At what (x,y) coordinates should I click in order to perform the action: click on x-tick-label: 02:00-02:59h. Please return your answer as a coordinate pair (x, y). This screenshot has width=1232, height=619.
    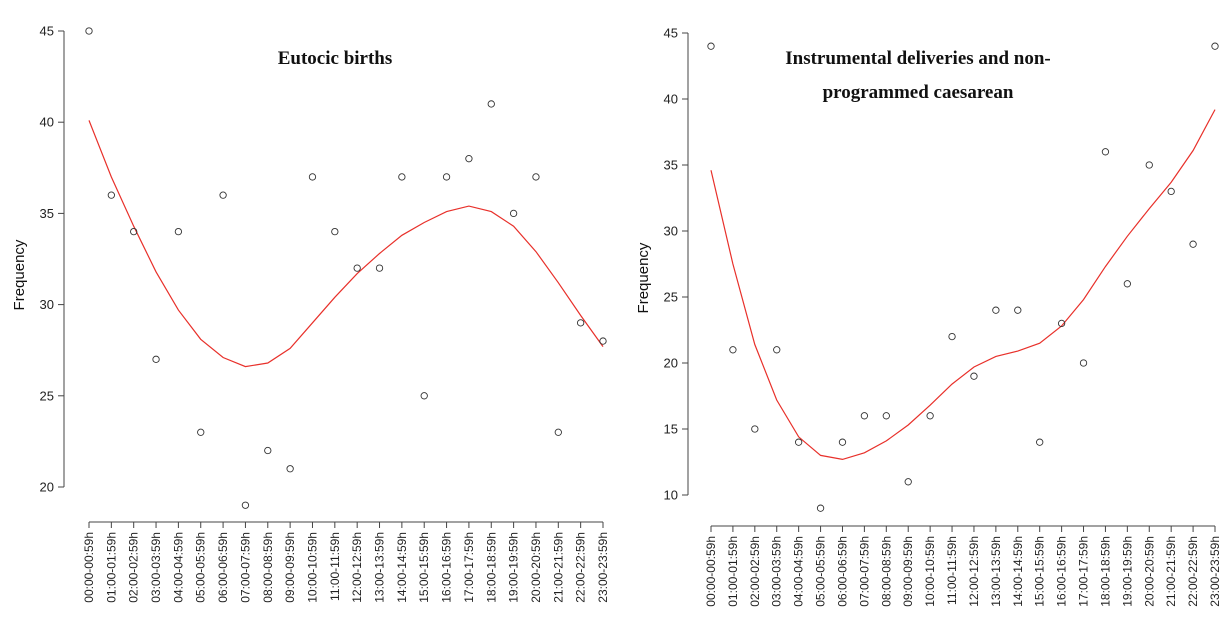
    Looking at the image, I should click on (755, 571).